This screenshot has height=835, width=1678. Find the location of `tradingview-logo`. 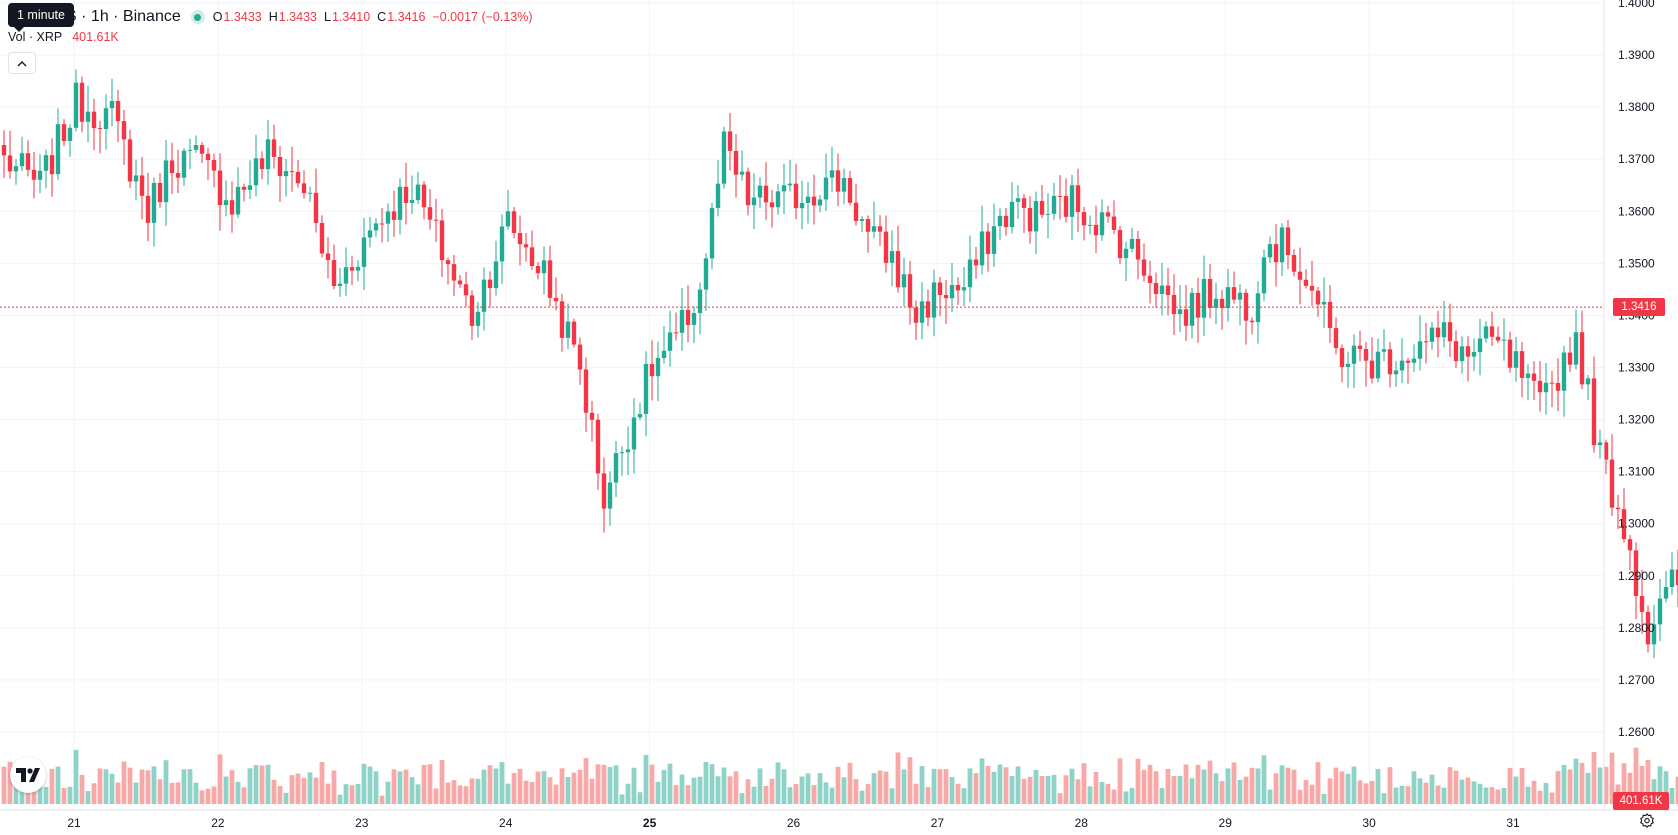

tradingview-logo is located at coordinates (28, 775).